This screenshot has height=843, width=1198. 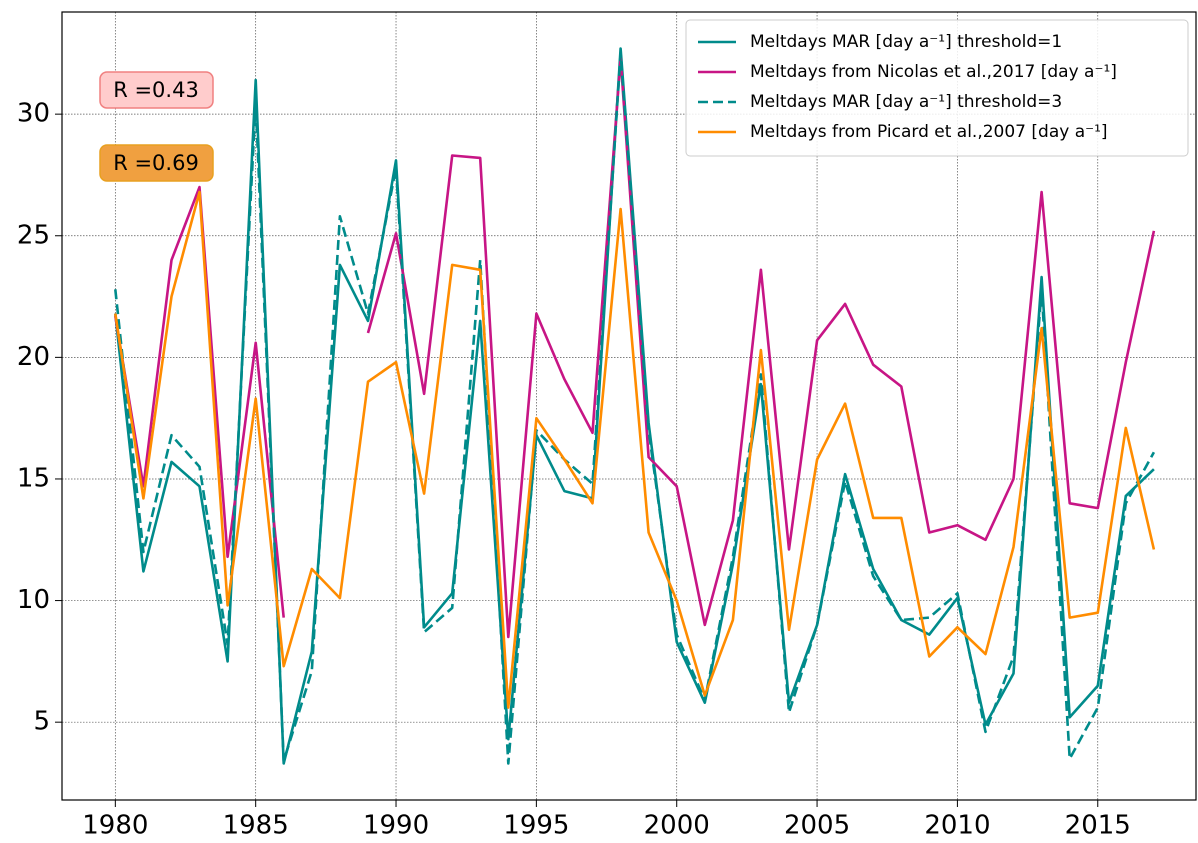 What do you see at coordinates (937, 88) in the screenshot?
I see `legend-box` at bounding box center [937, 88].